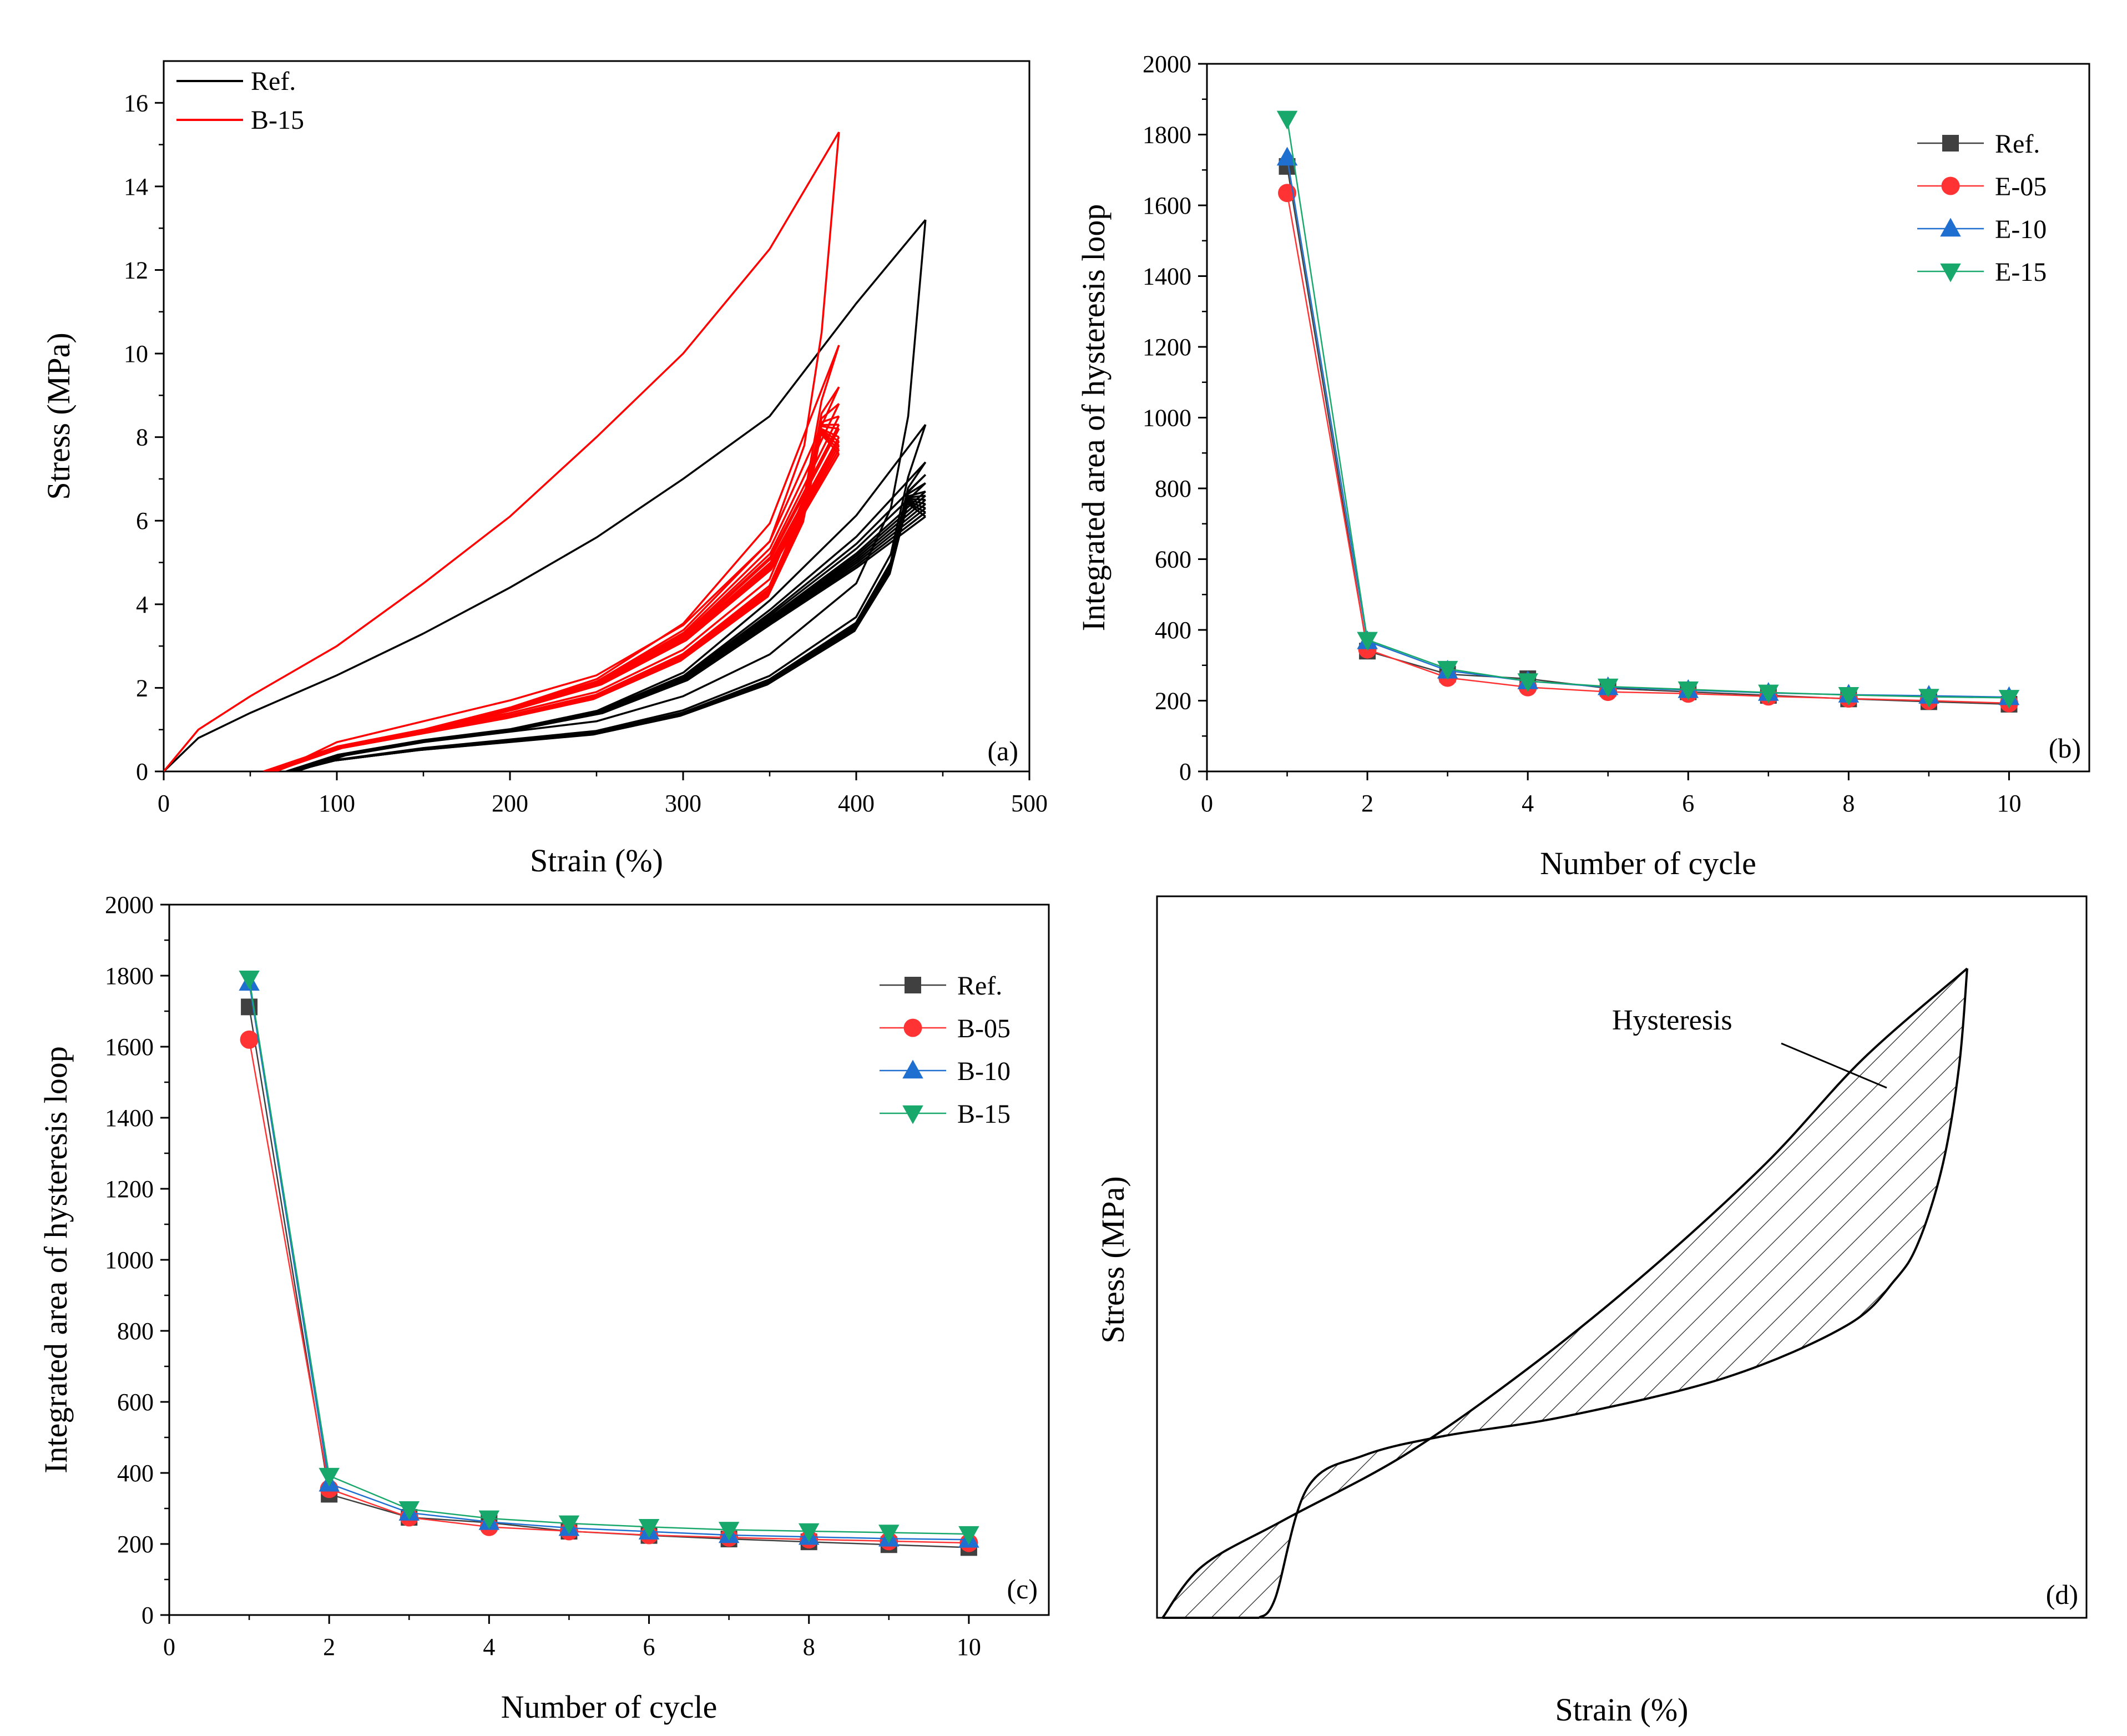  Describe the element at coordinates (240, 101) in the screenshot. I see `legend: Ref. B-15` at that location.